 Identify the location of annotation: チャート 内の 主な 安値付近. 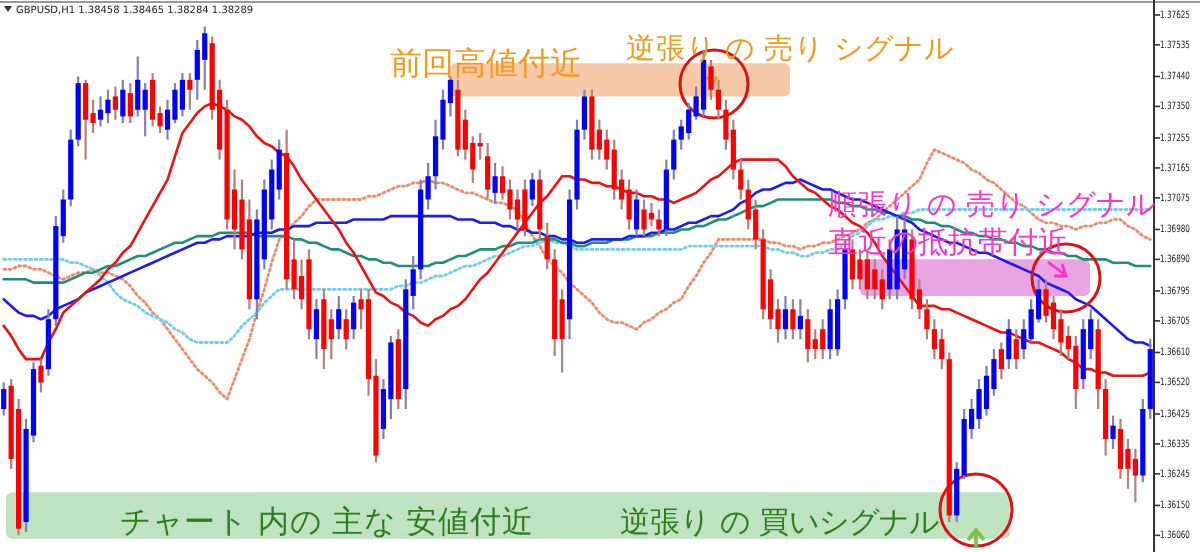
(327, 522).